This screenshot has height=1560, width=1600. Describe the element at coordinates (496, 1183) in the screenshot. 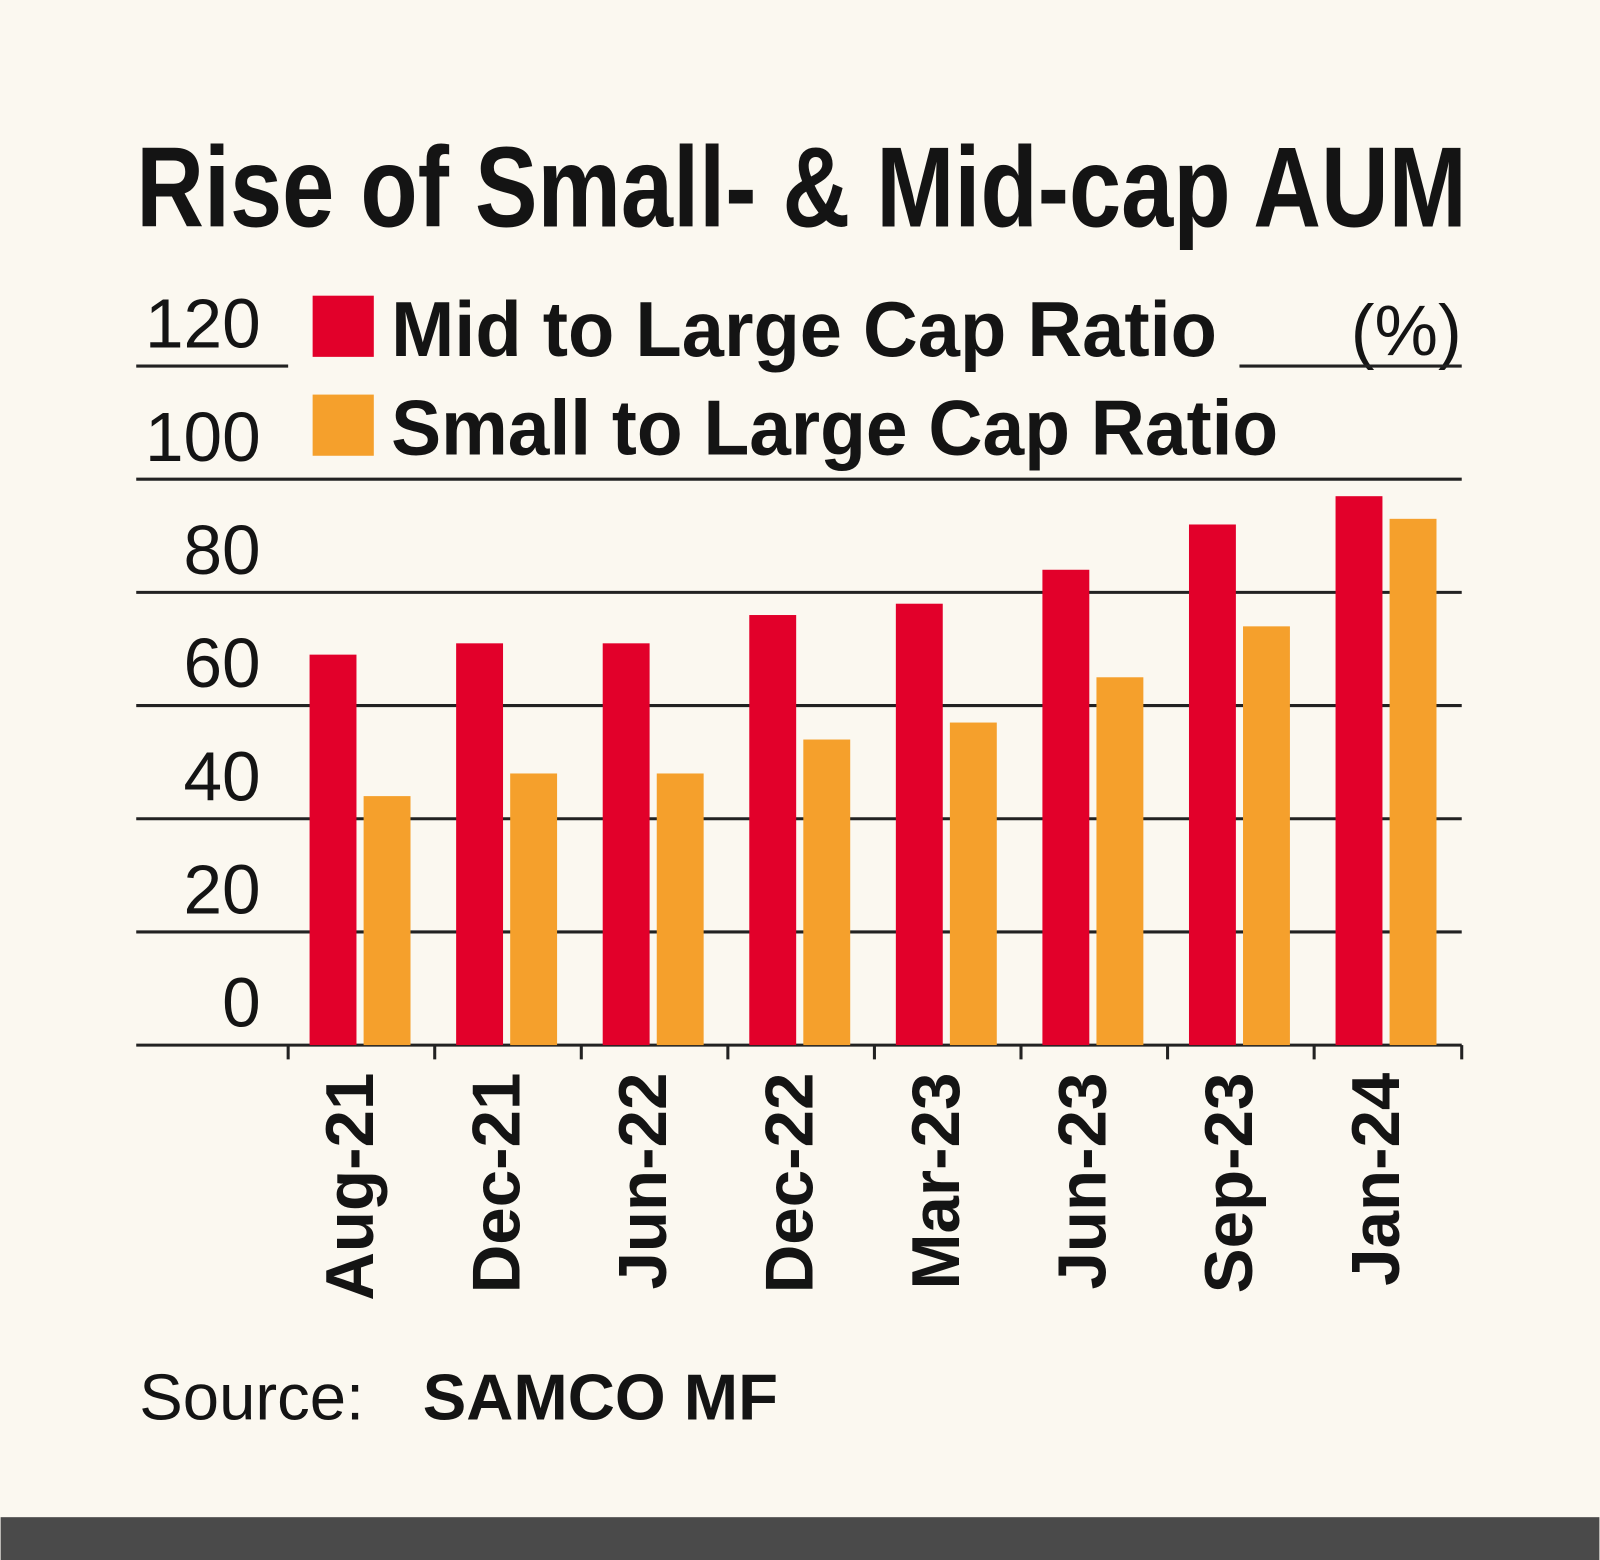

I see `x-tick-label: Dec-21` at that location.